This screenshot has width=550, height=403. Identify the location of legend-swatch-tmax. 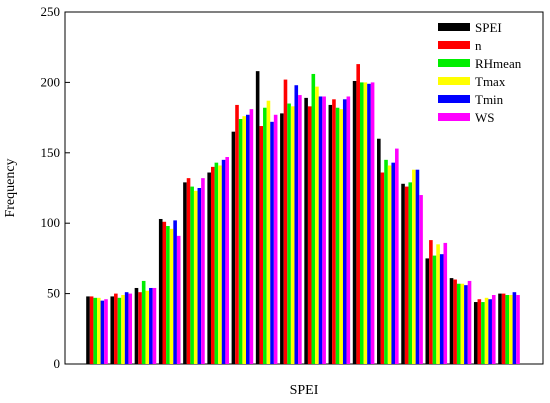
(454, 81).